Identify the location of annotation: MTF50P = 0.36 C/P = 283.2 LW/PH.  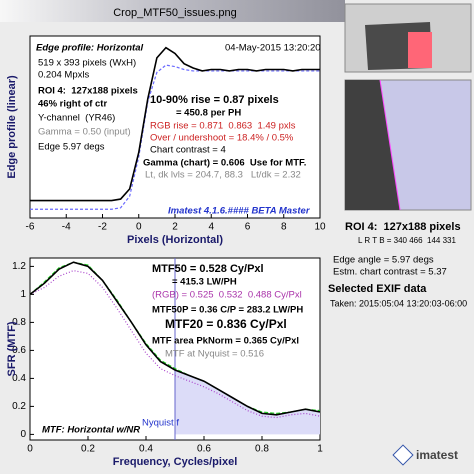
(227, 310).